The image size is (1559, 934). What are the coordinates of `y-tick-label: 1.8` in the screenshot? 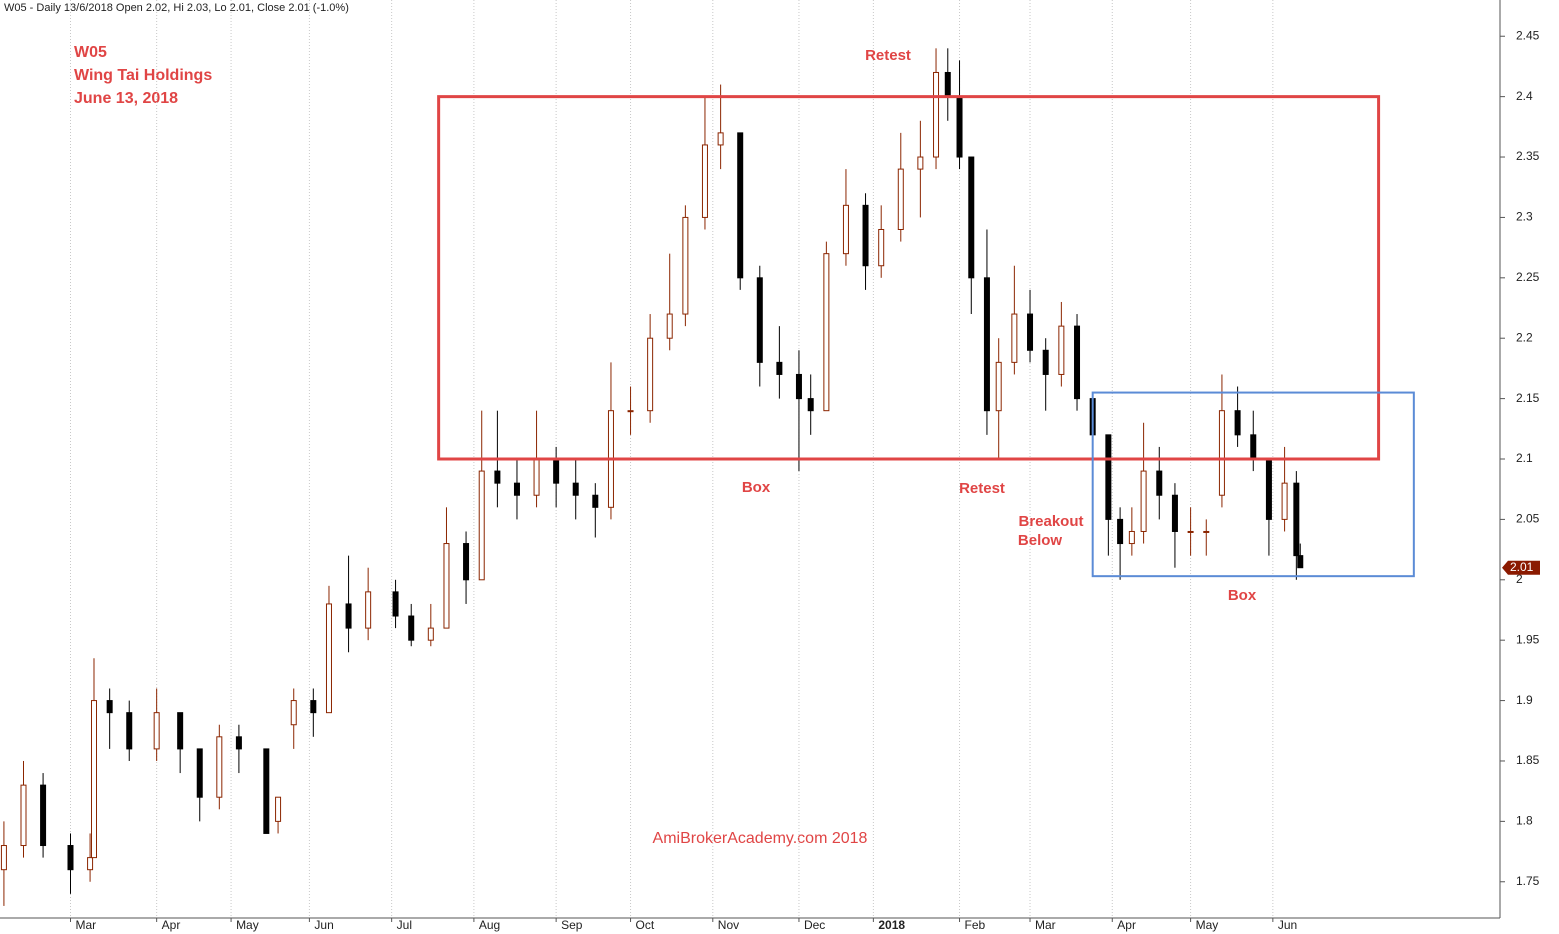 It's located at (1524, 821).